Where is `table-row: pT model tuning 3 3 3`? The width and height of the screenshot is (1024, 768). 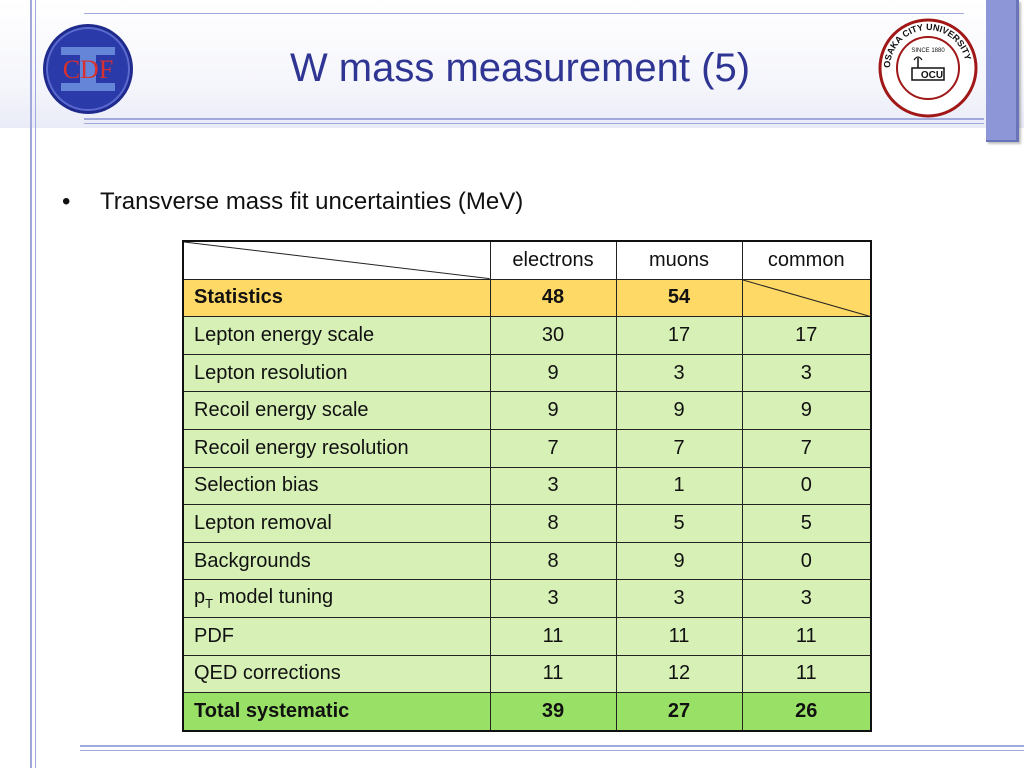 table-row: pT model tuning 3 3 3 is located at coordinates (527, 598).